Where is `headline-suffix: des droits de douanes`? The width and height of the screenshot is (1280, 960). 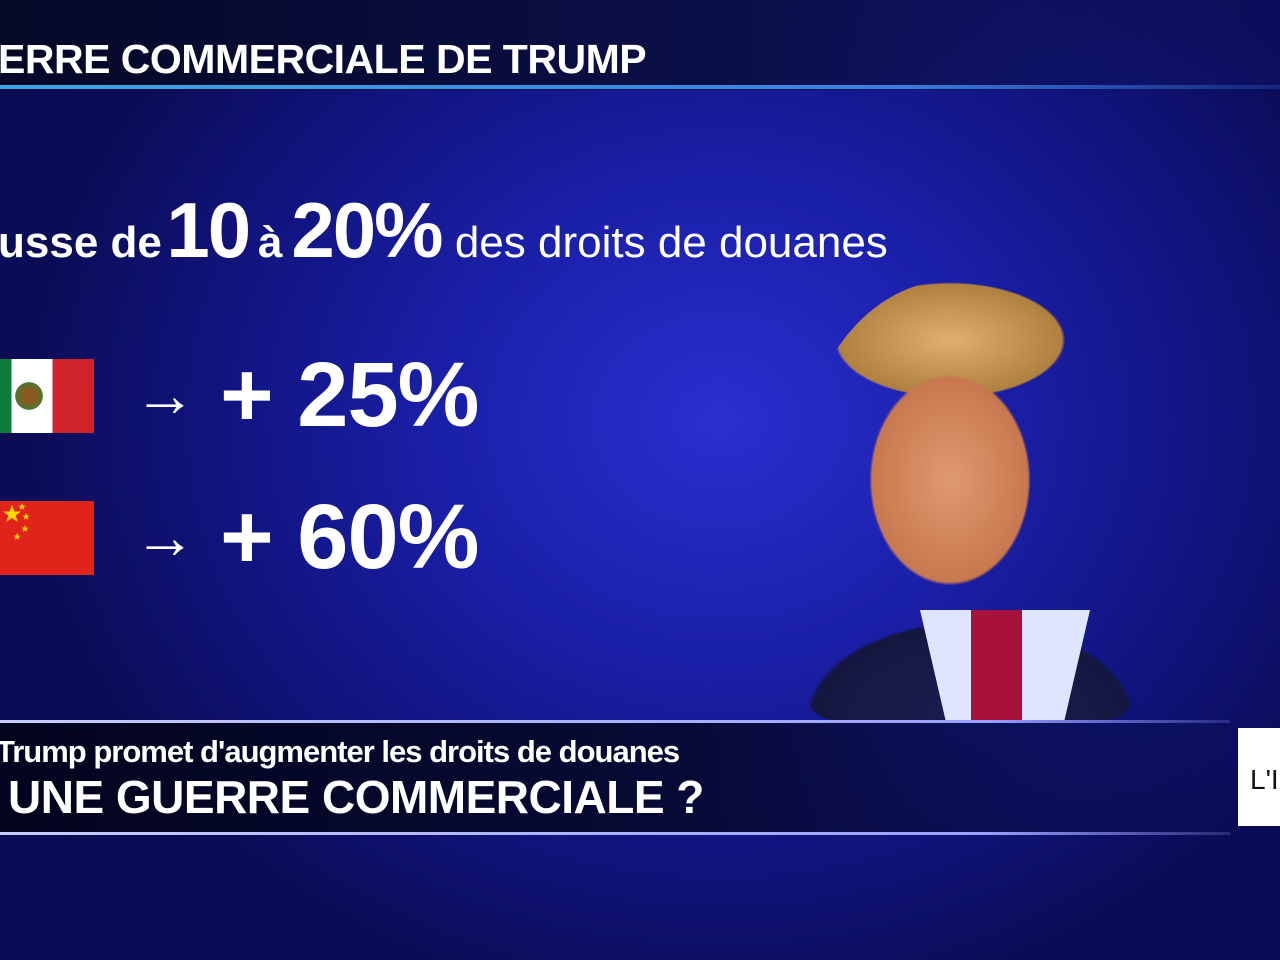
headline-suffix: des droits de douanes is located at coordinates (671, 242).